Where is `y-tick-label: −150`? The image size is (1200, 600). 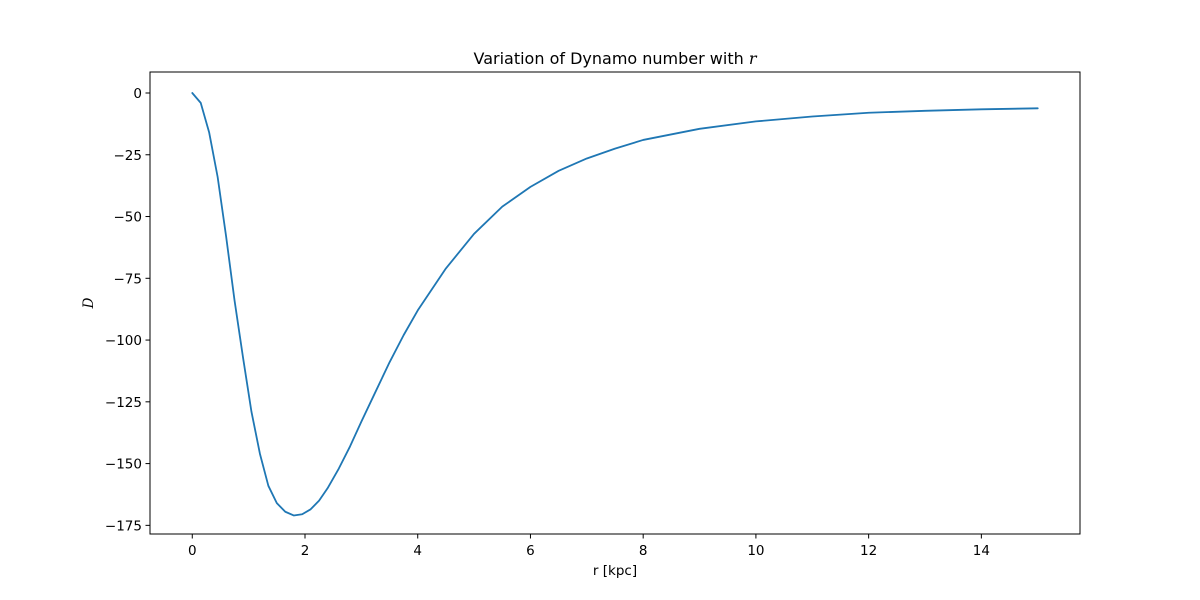
y-tick-label: −150 is located at coordinates (123, 465).